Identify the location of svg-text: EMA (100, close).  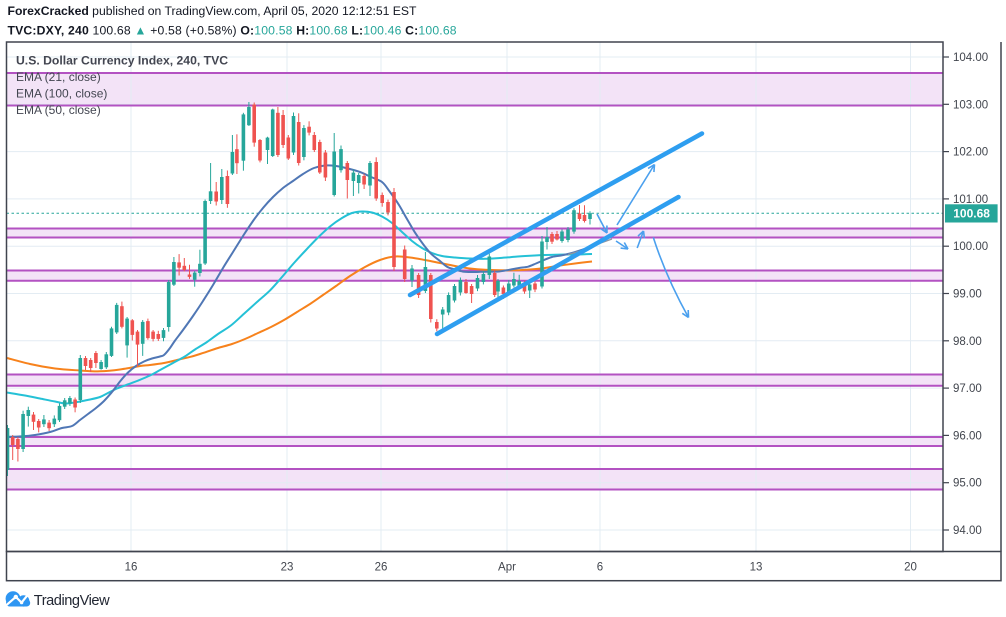
(61, 94).